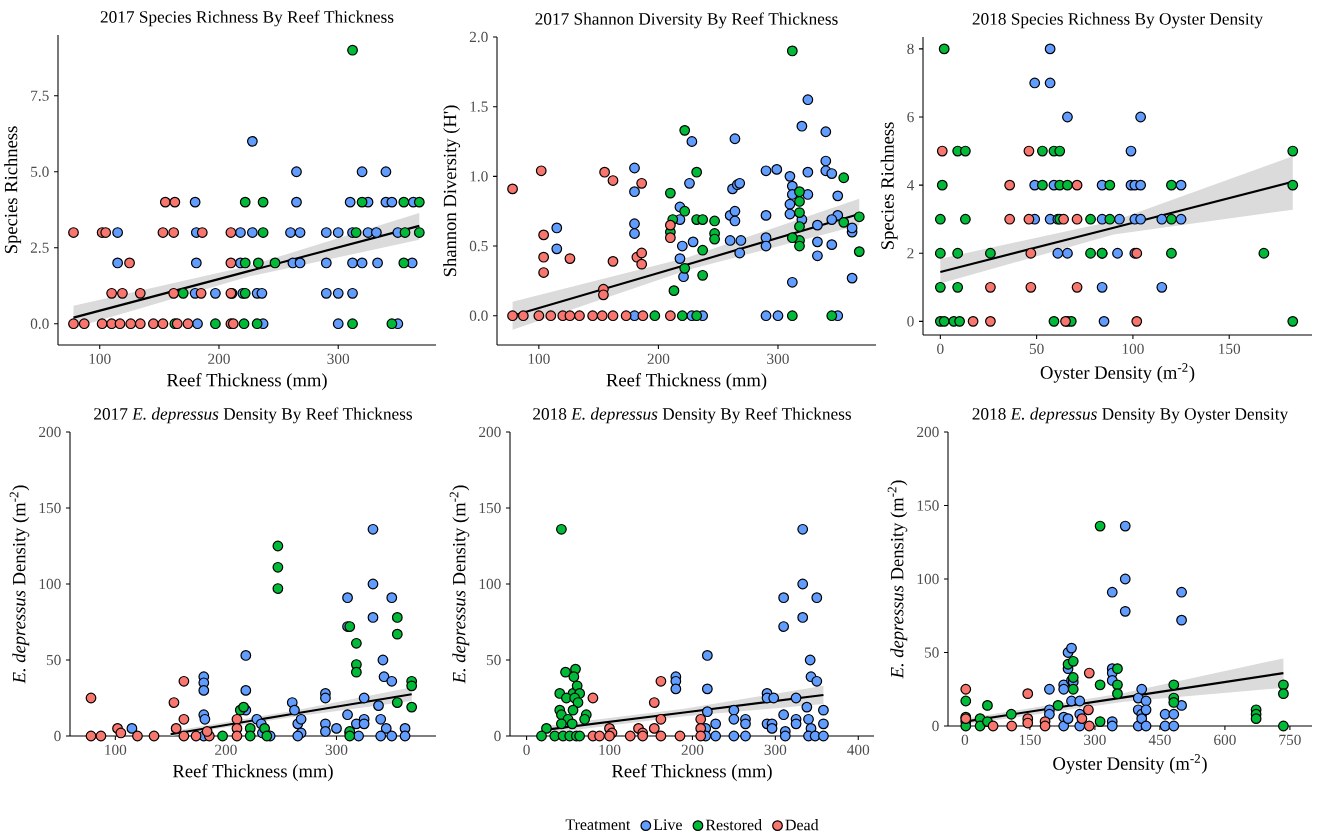 The image size is (1322, 839). What do you see at coordinates (910, 117) in the screenshot?
I see `y-tick-label: 6` at bounding box center [910, 117].